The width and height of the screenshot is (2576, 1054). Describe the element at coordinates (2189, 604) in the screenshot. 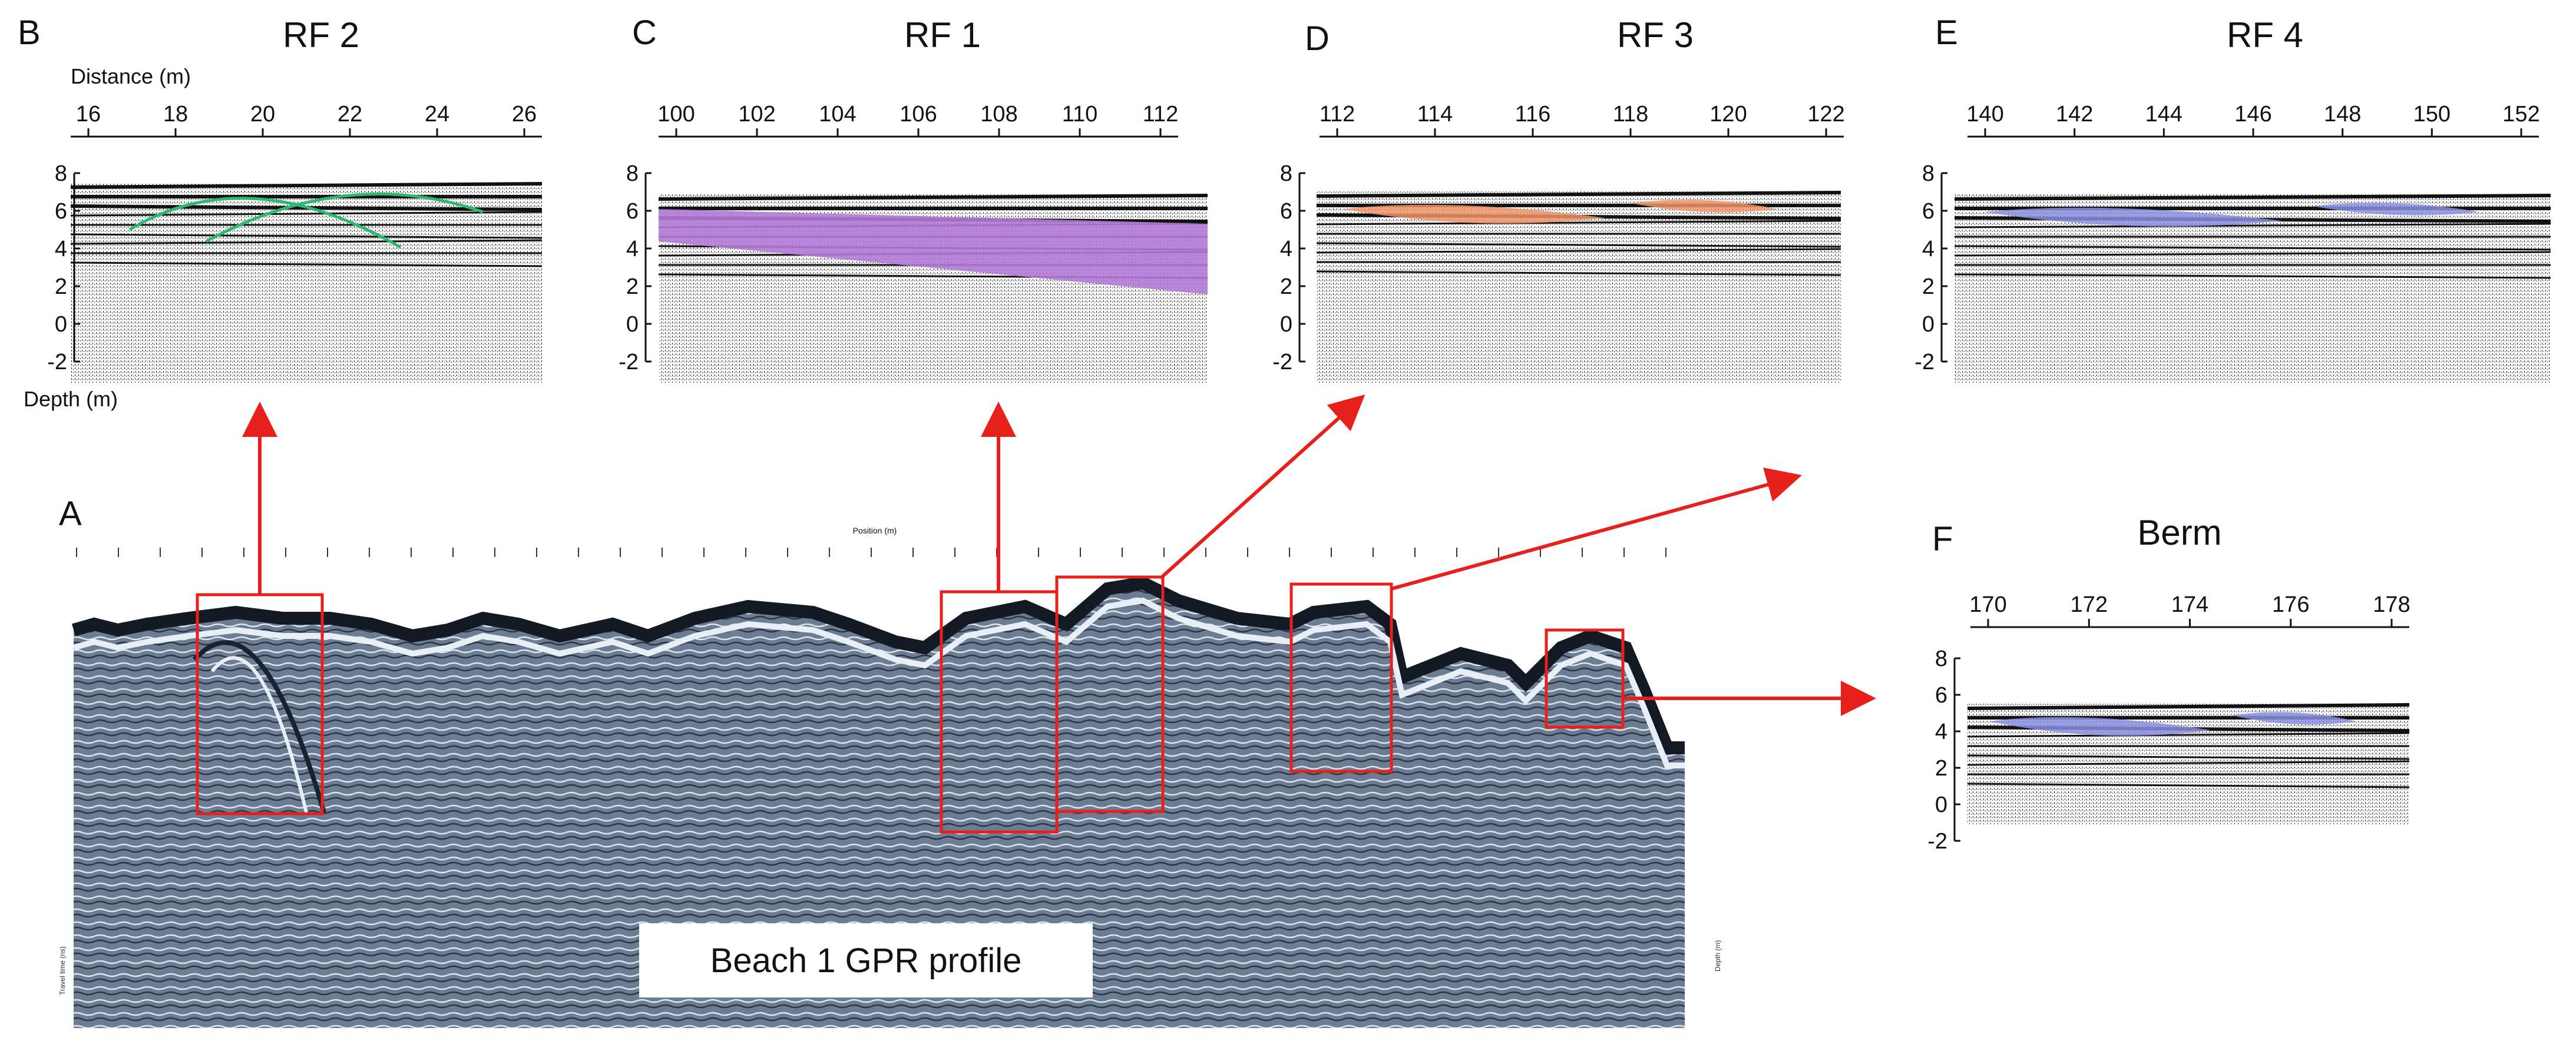

I see `x-tick-label: 174` at that location.